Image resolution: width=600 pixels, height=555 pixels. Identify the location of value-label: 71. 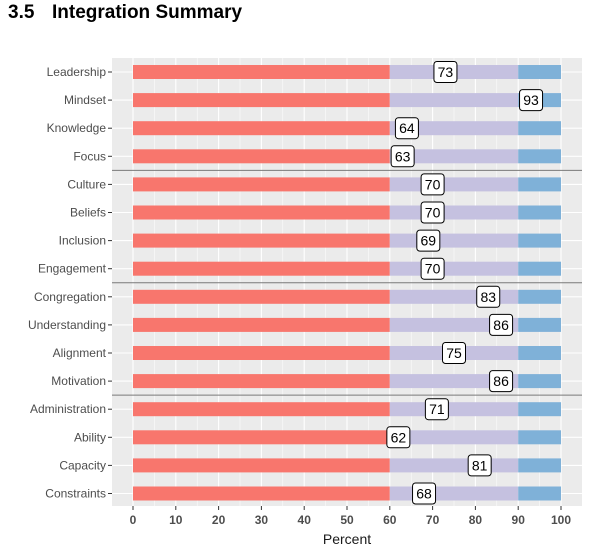
(437, 409).